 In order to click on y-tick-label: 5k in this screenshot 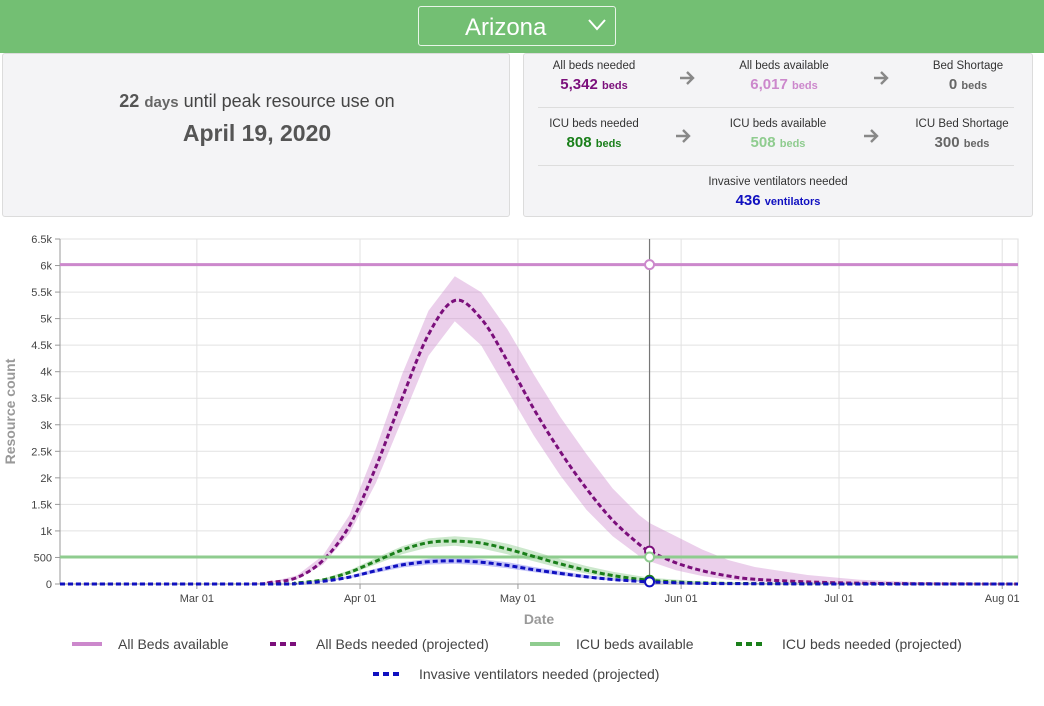, I will do `click(46, 320)`.